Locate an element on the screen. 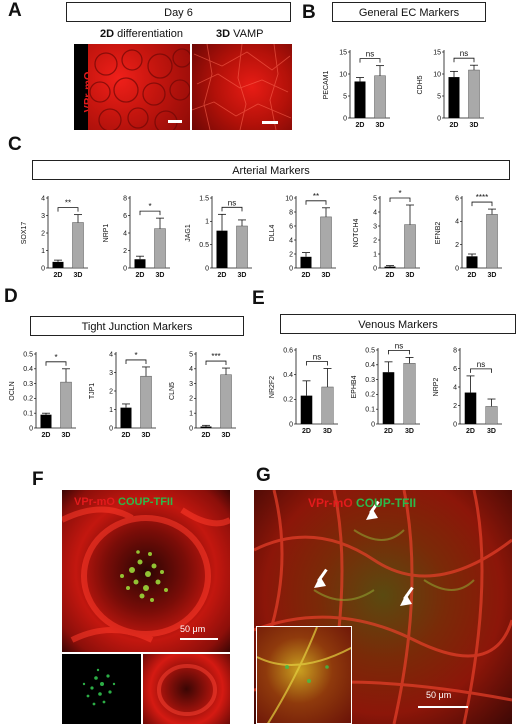  panel-c-title: Arterial Markers is located at coordinates (271, 170).